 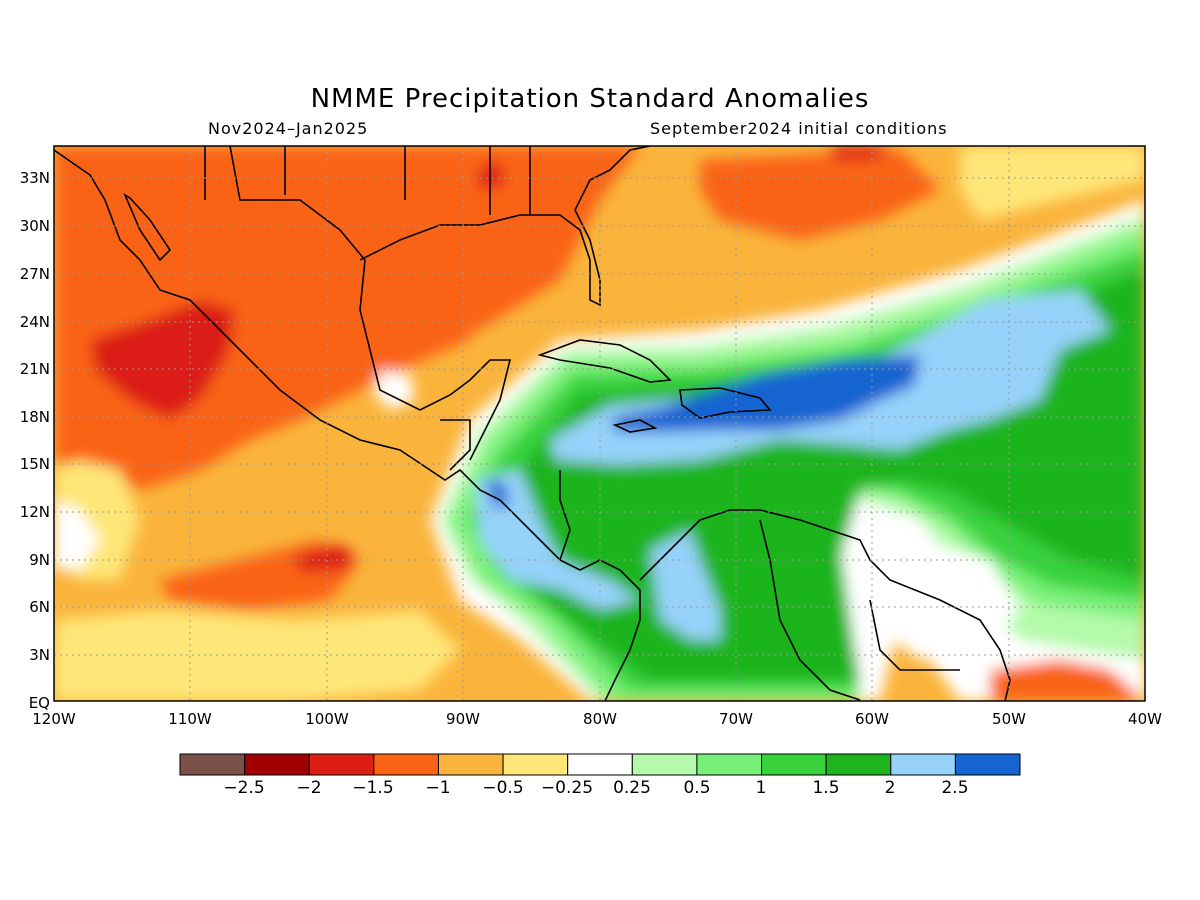 What do you see at coordinates (35, 417) in the screenshot?
I see `lat-tick-label: 18N` at bounding box center [35, 417].